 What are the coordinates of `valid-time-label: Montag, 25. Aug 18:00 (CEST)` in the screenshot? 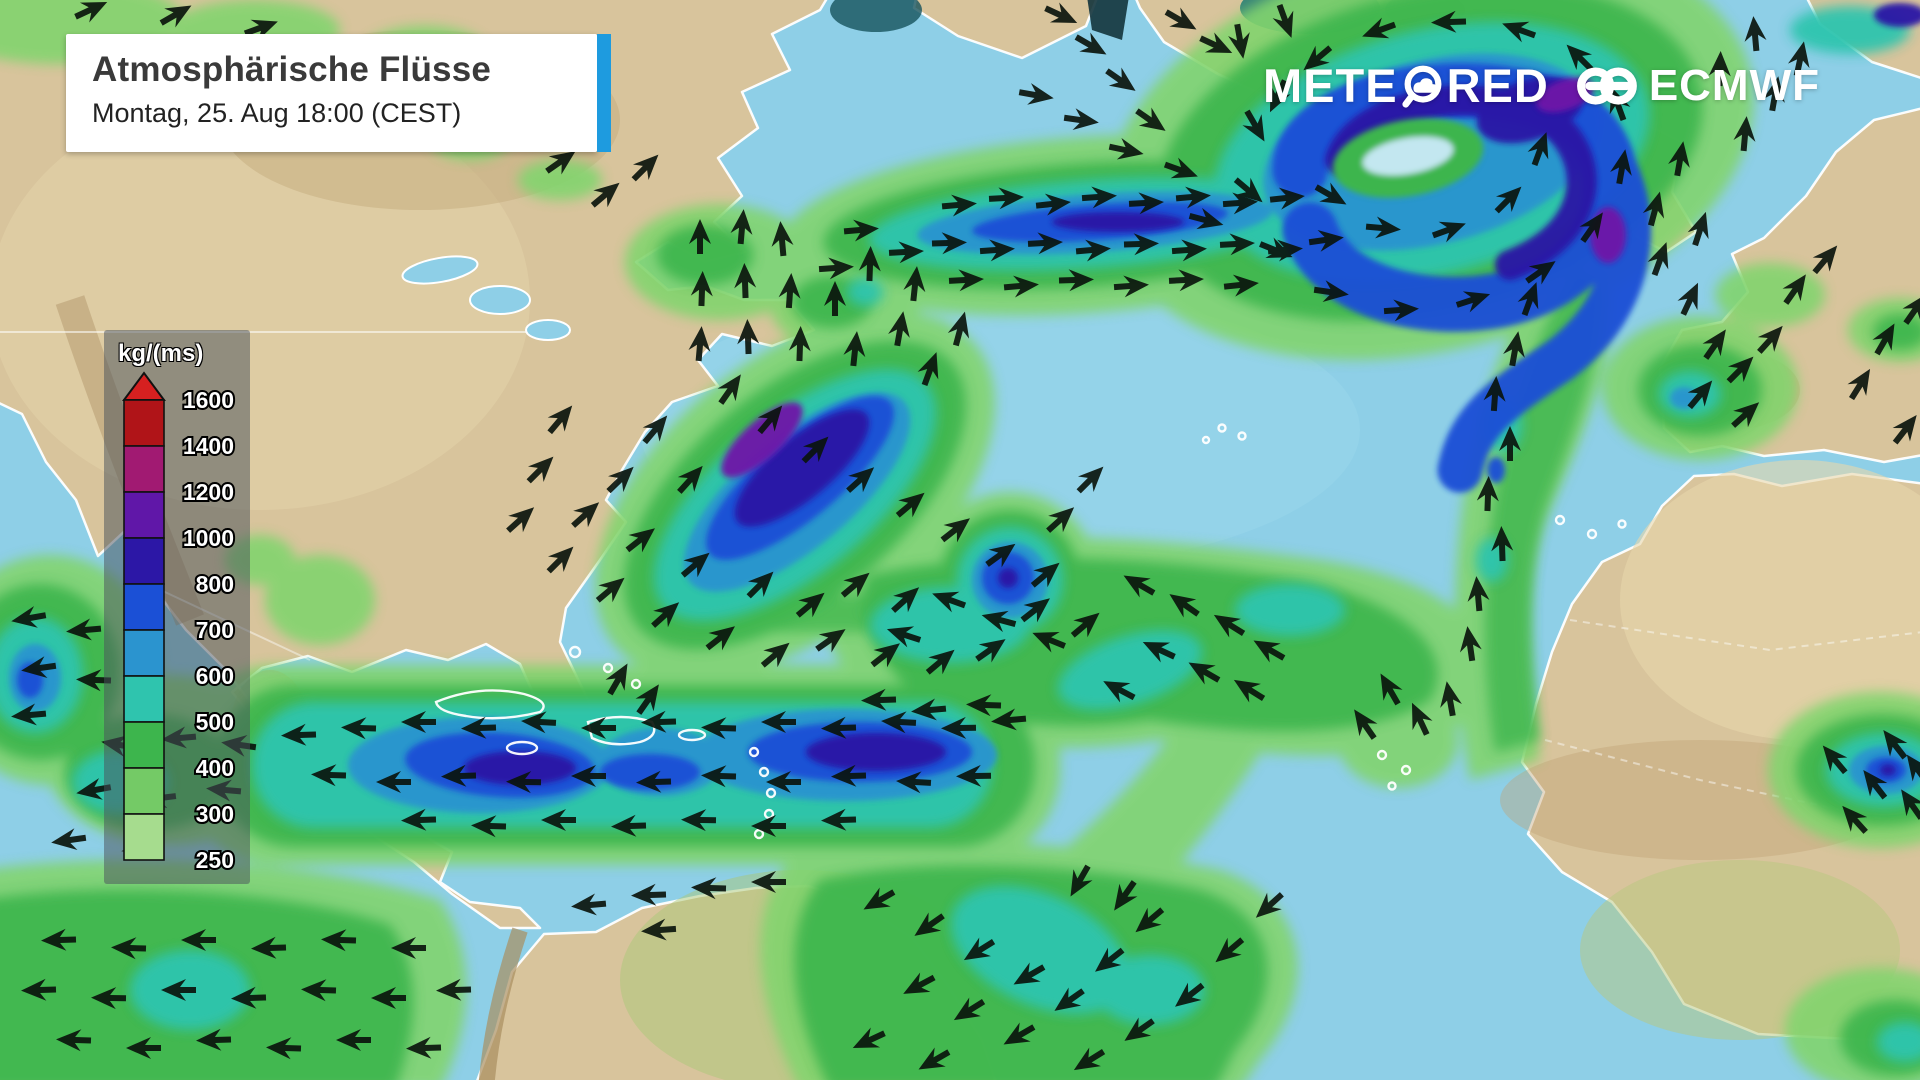 It's located at (277, 113).